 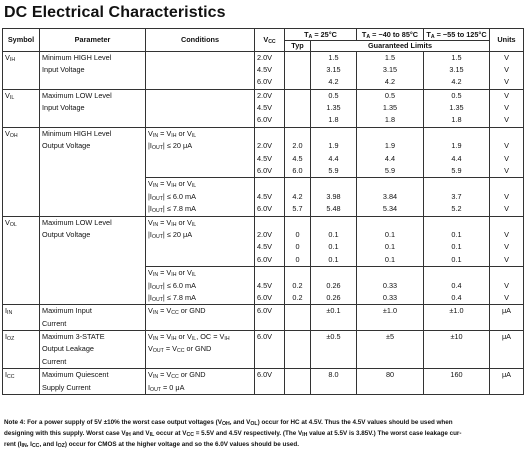 What do you see at coordinates (172, 209) in the screenshot?
I see `cond-voh-b-iout-78ma: |IOUT| ≤ 7.8 mA` at bounding box center [172, 209].